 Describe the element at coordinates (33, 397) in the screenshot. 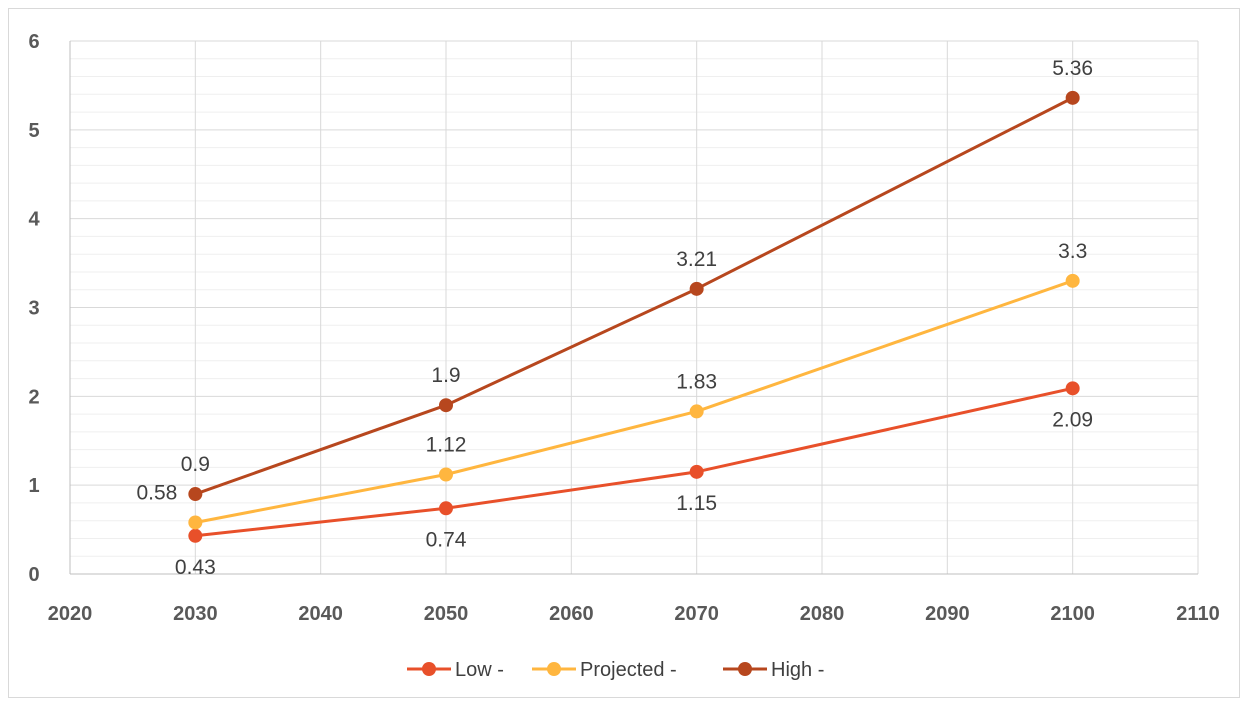

I see `y-tick-label: 2` at that location.